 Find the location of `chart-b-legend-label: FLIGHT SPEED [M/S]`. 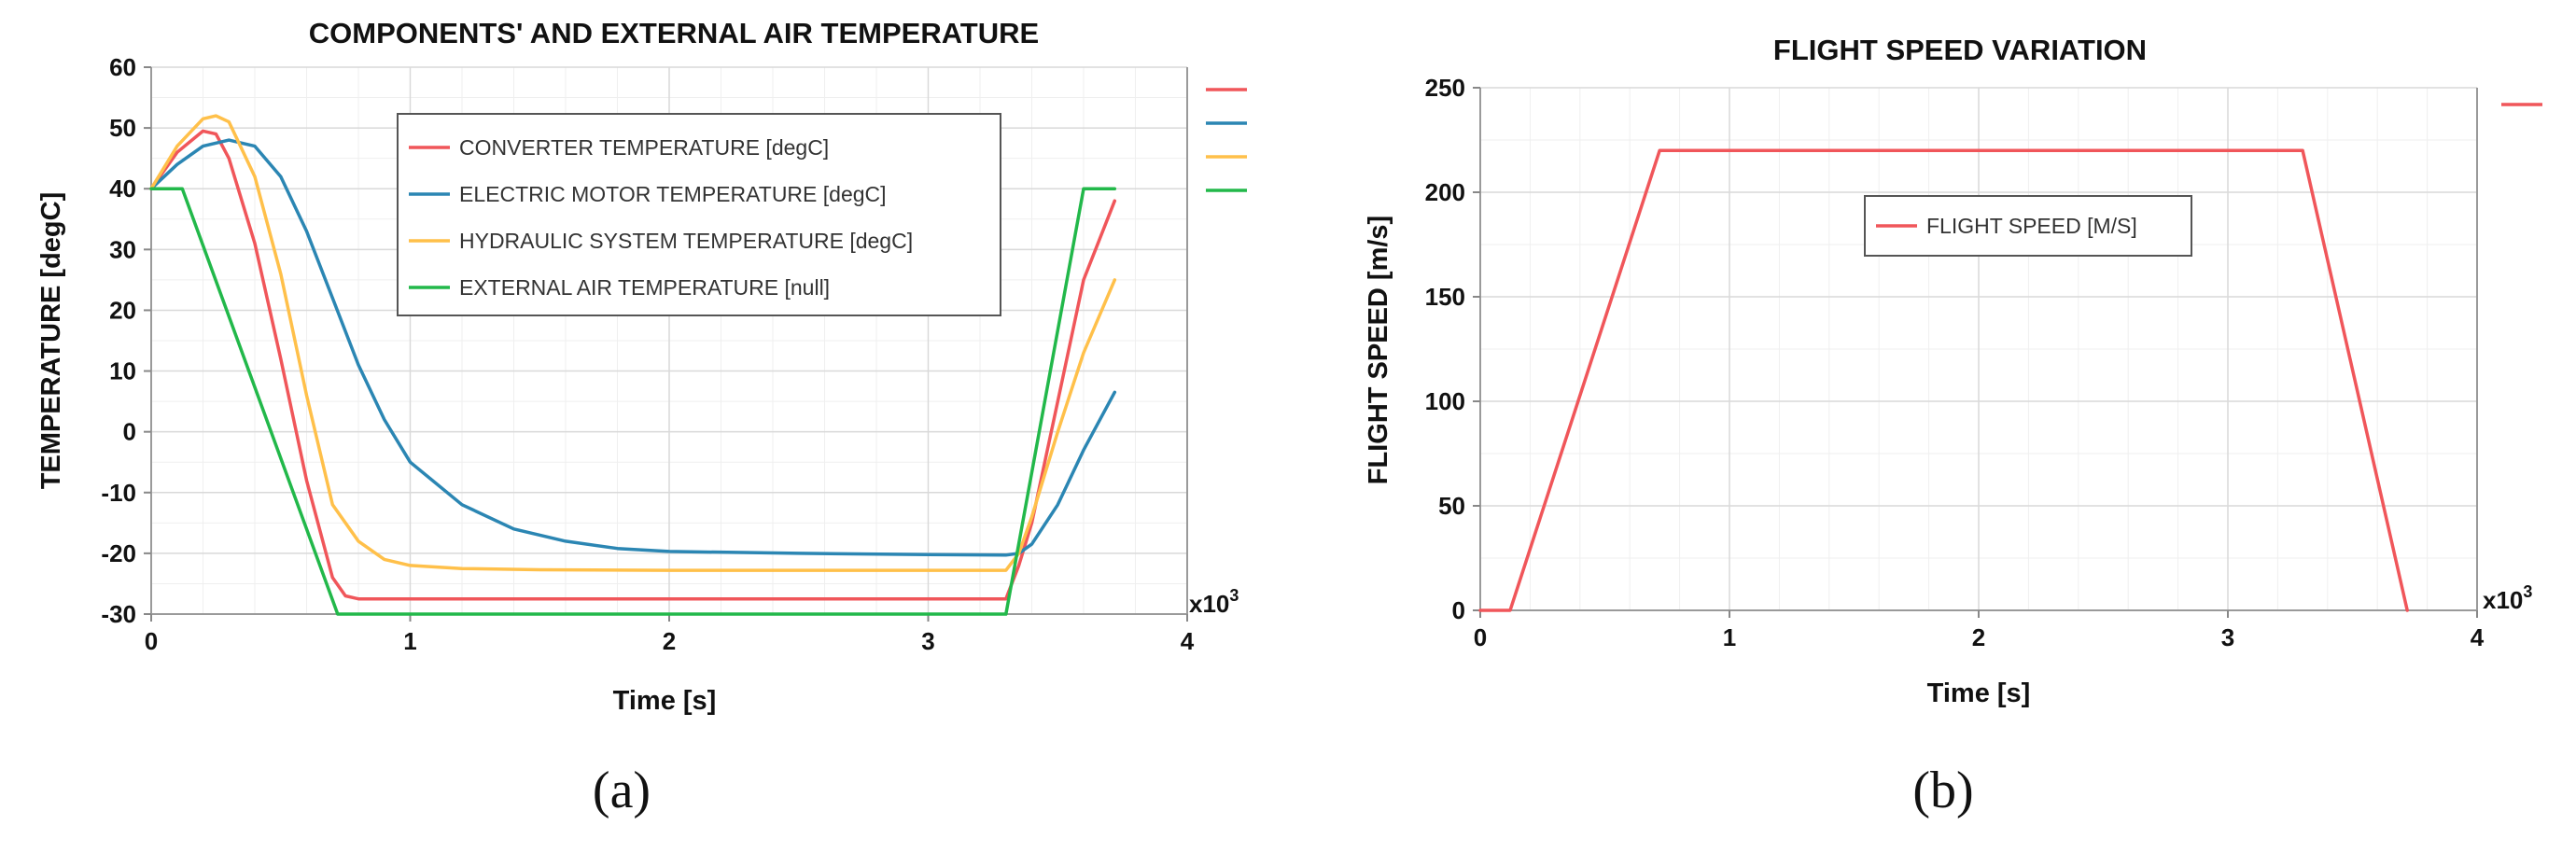

chart-b-legend-label: FLIGHT SPEED [M/S] is located at coordinates (2031, 226).